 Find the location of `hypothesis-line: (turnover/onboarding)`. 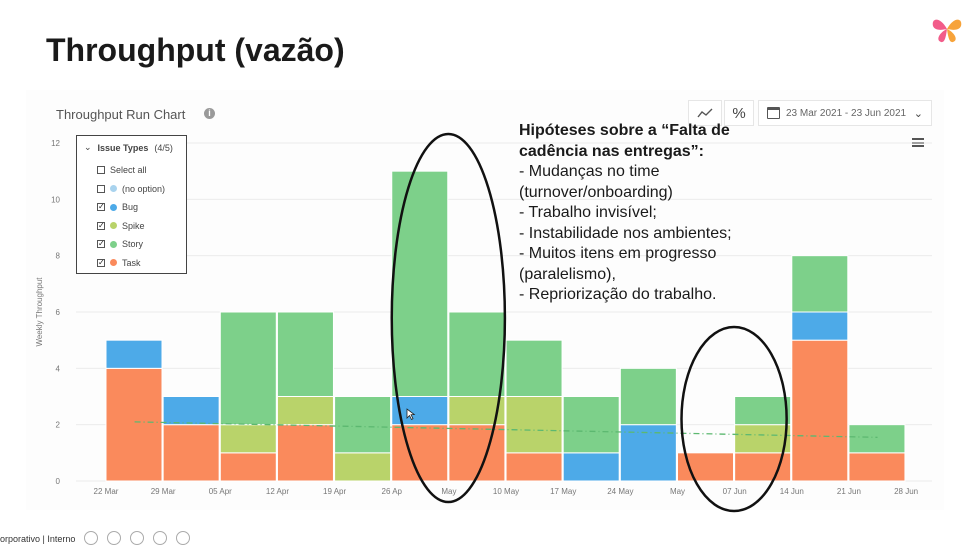

hypothesis-line: (turnover/onboarding) is located at coordinates (596, 192).